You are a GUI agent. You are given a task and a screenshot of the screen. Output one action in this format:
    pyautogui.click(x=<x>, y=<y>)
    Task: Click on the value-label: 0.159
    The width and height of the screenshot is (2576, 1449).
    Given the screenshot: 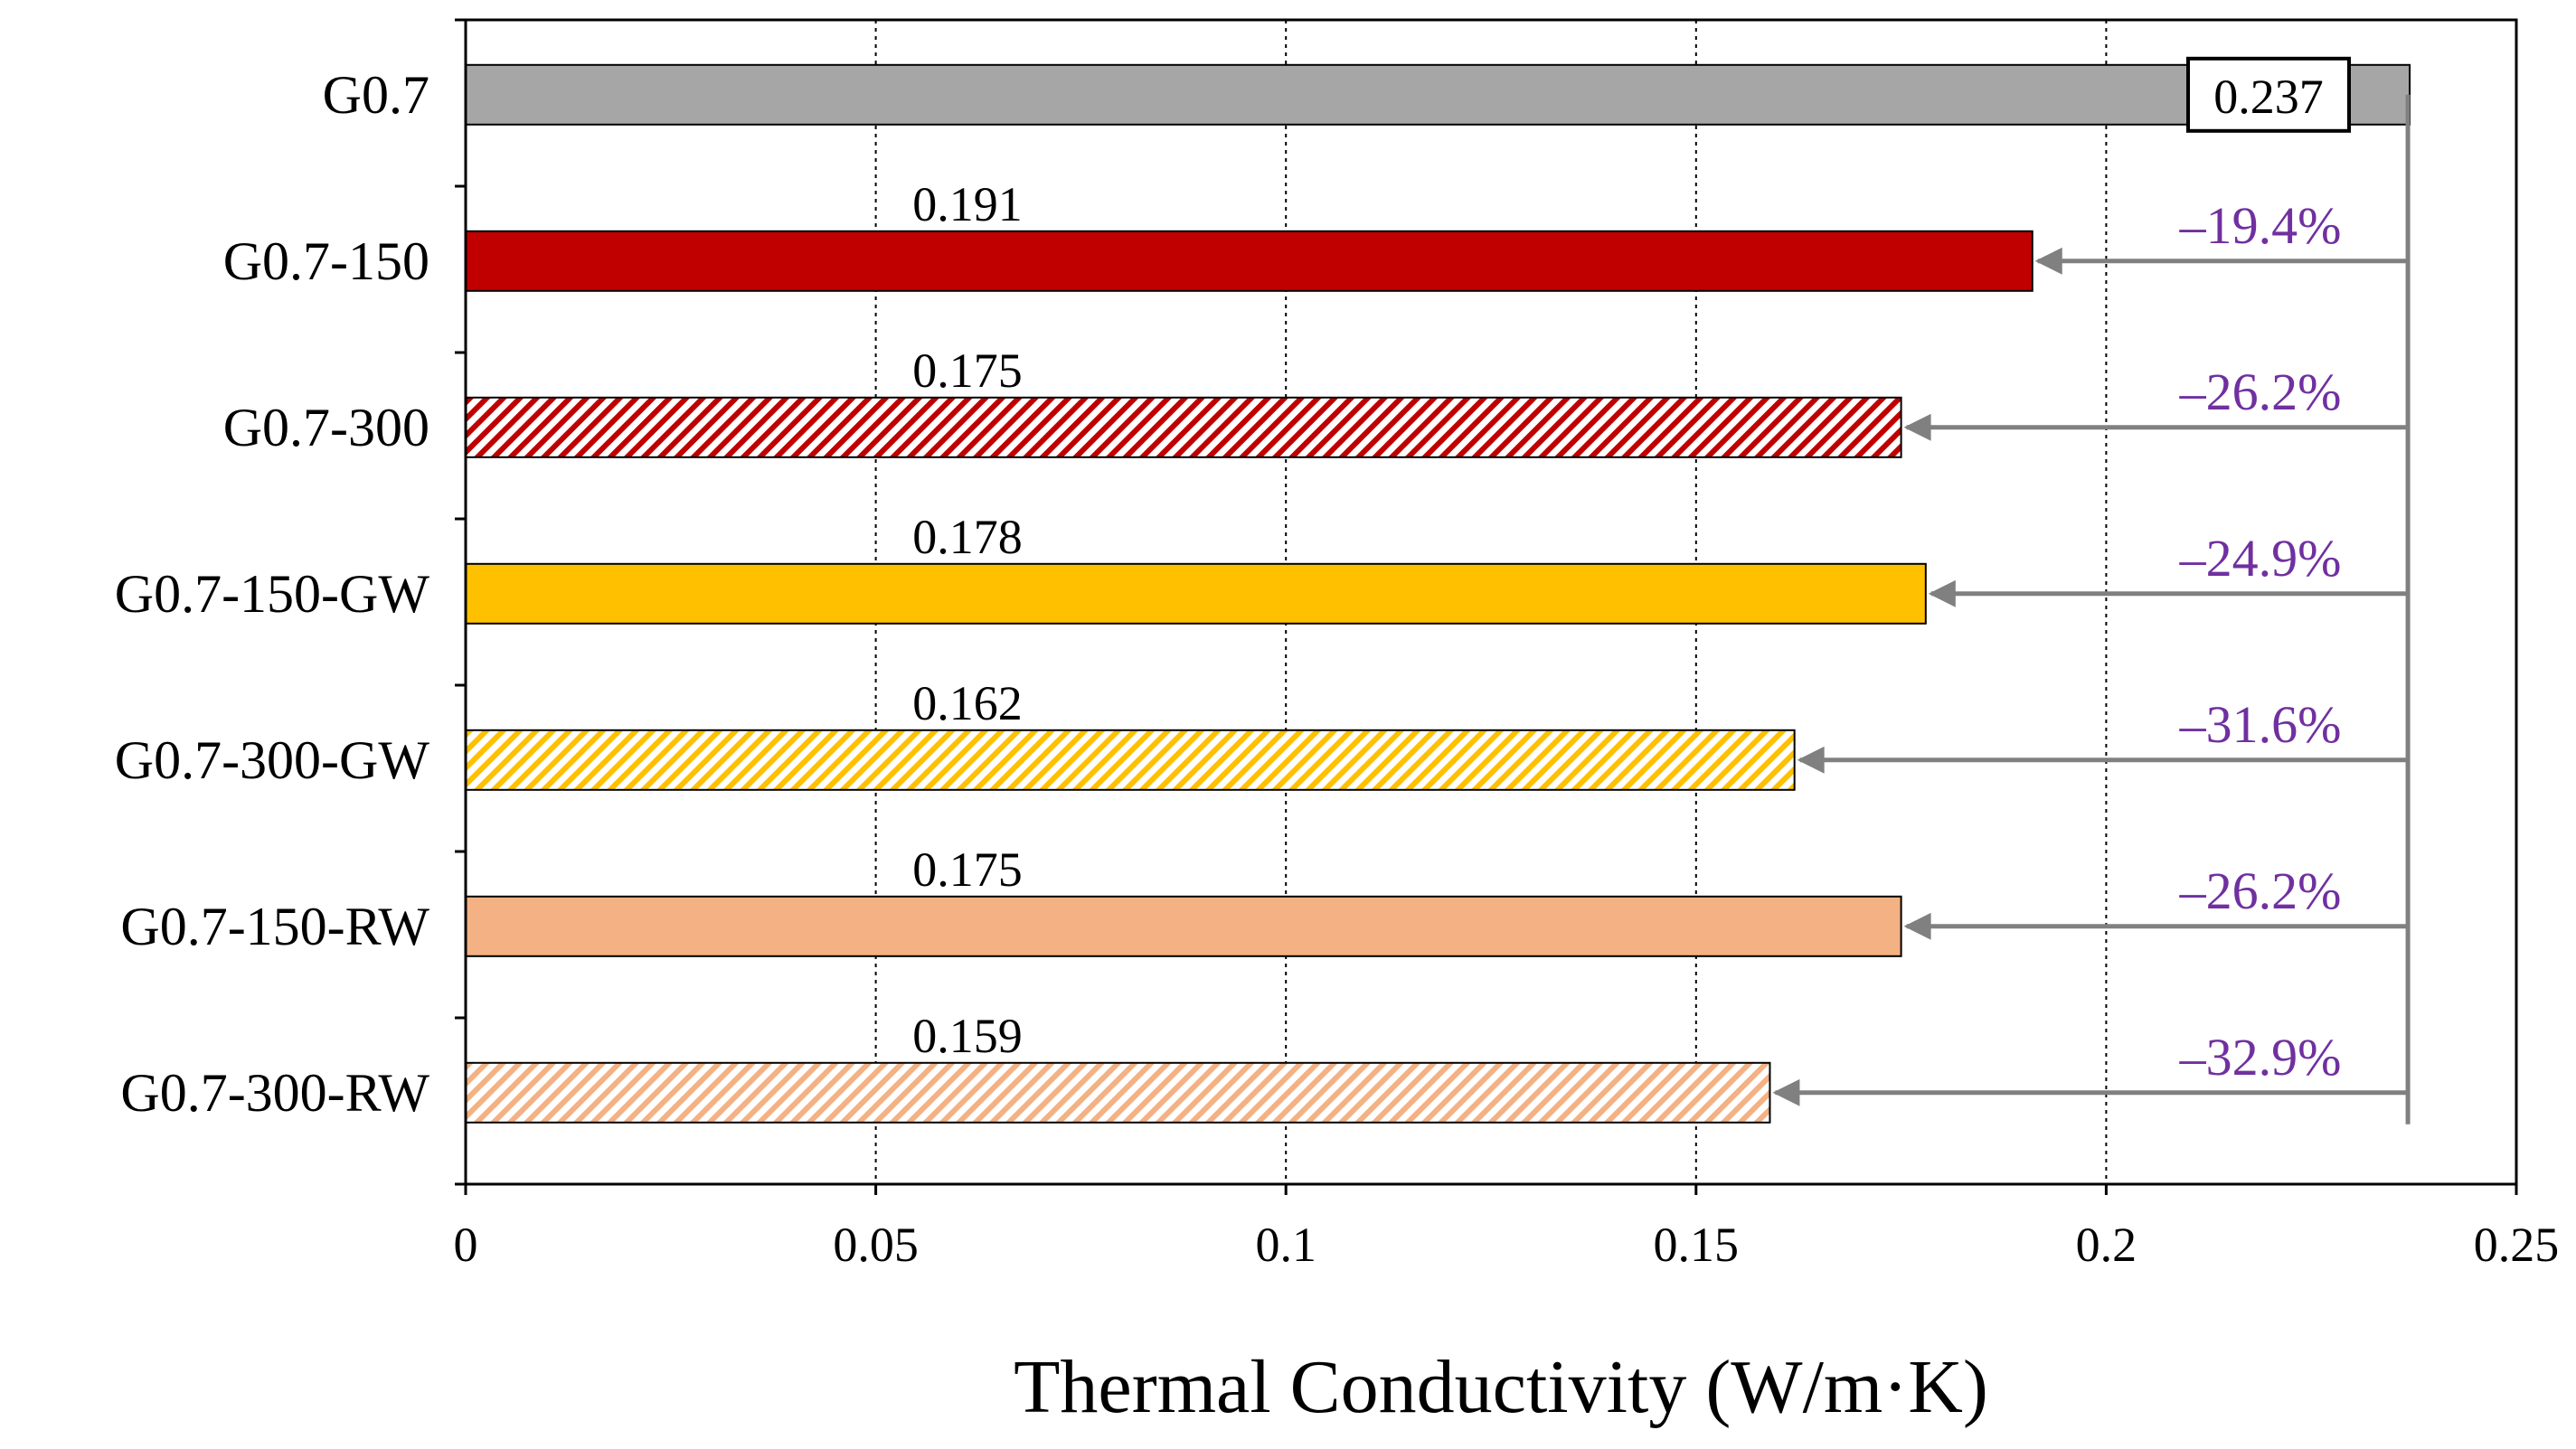 What is the action you would take?
    pyautogui.click(x=967, y=1036)
    